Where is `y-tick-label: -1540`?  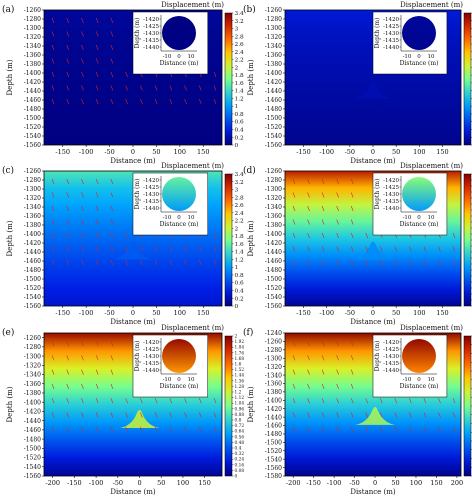
y-tick-label: -1540 is located at coordinates (273, 136).